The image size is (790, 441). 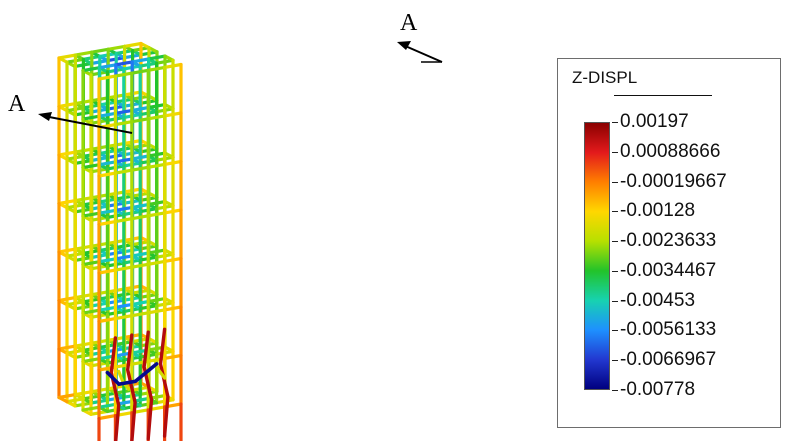 I want to click on section-label-left: A, so click(x=17, y=104).